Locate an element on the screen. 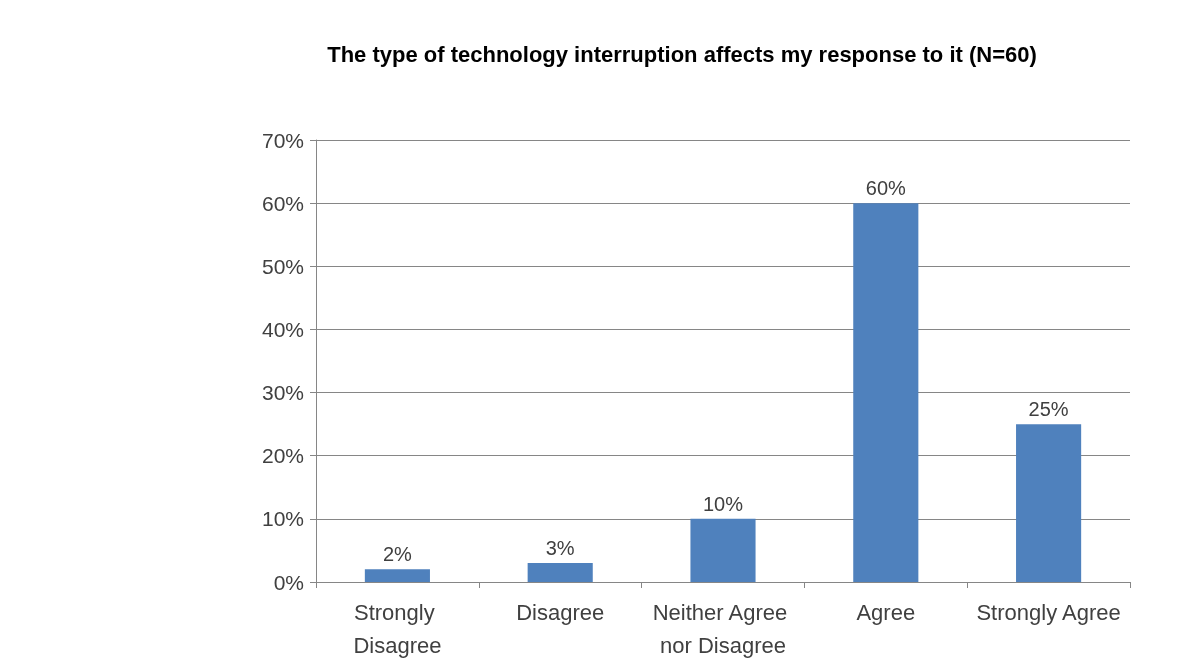 Image resolution: width=1177 pixels, height=666 pixels. y-tick-label: 20% is located at coordinates (282, 456).